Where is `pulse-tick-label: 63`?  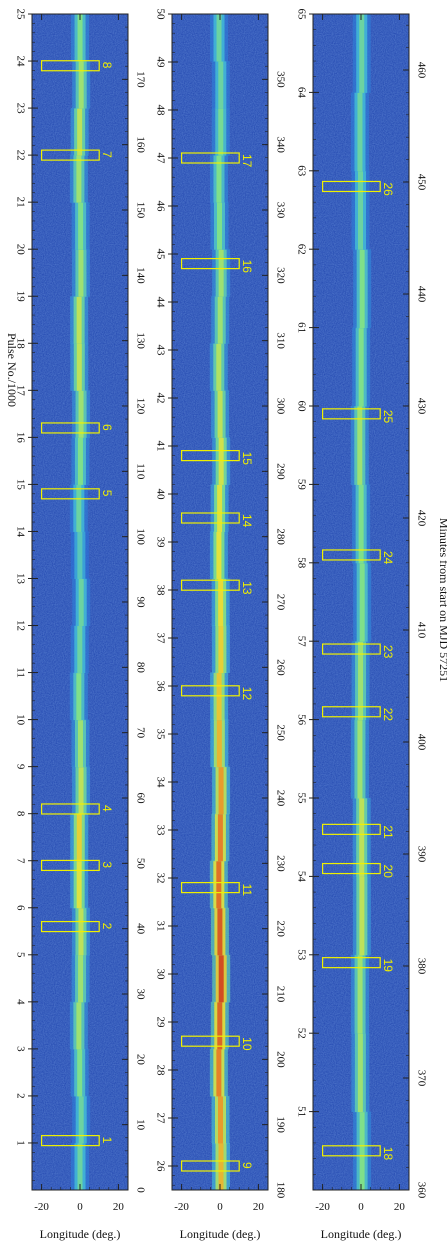 pulse-tick-label: 63 is located at coordinates (301, 171).